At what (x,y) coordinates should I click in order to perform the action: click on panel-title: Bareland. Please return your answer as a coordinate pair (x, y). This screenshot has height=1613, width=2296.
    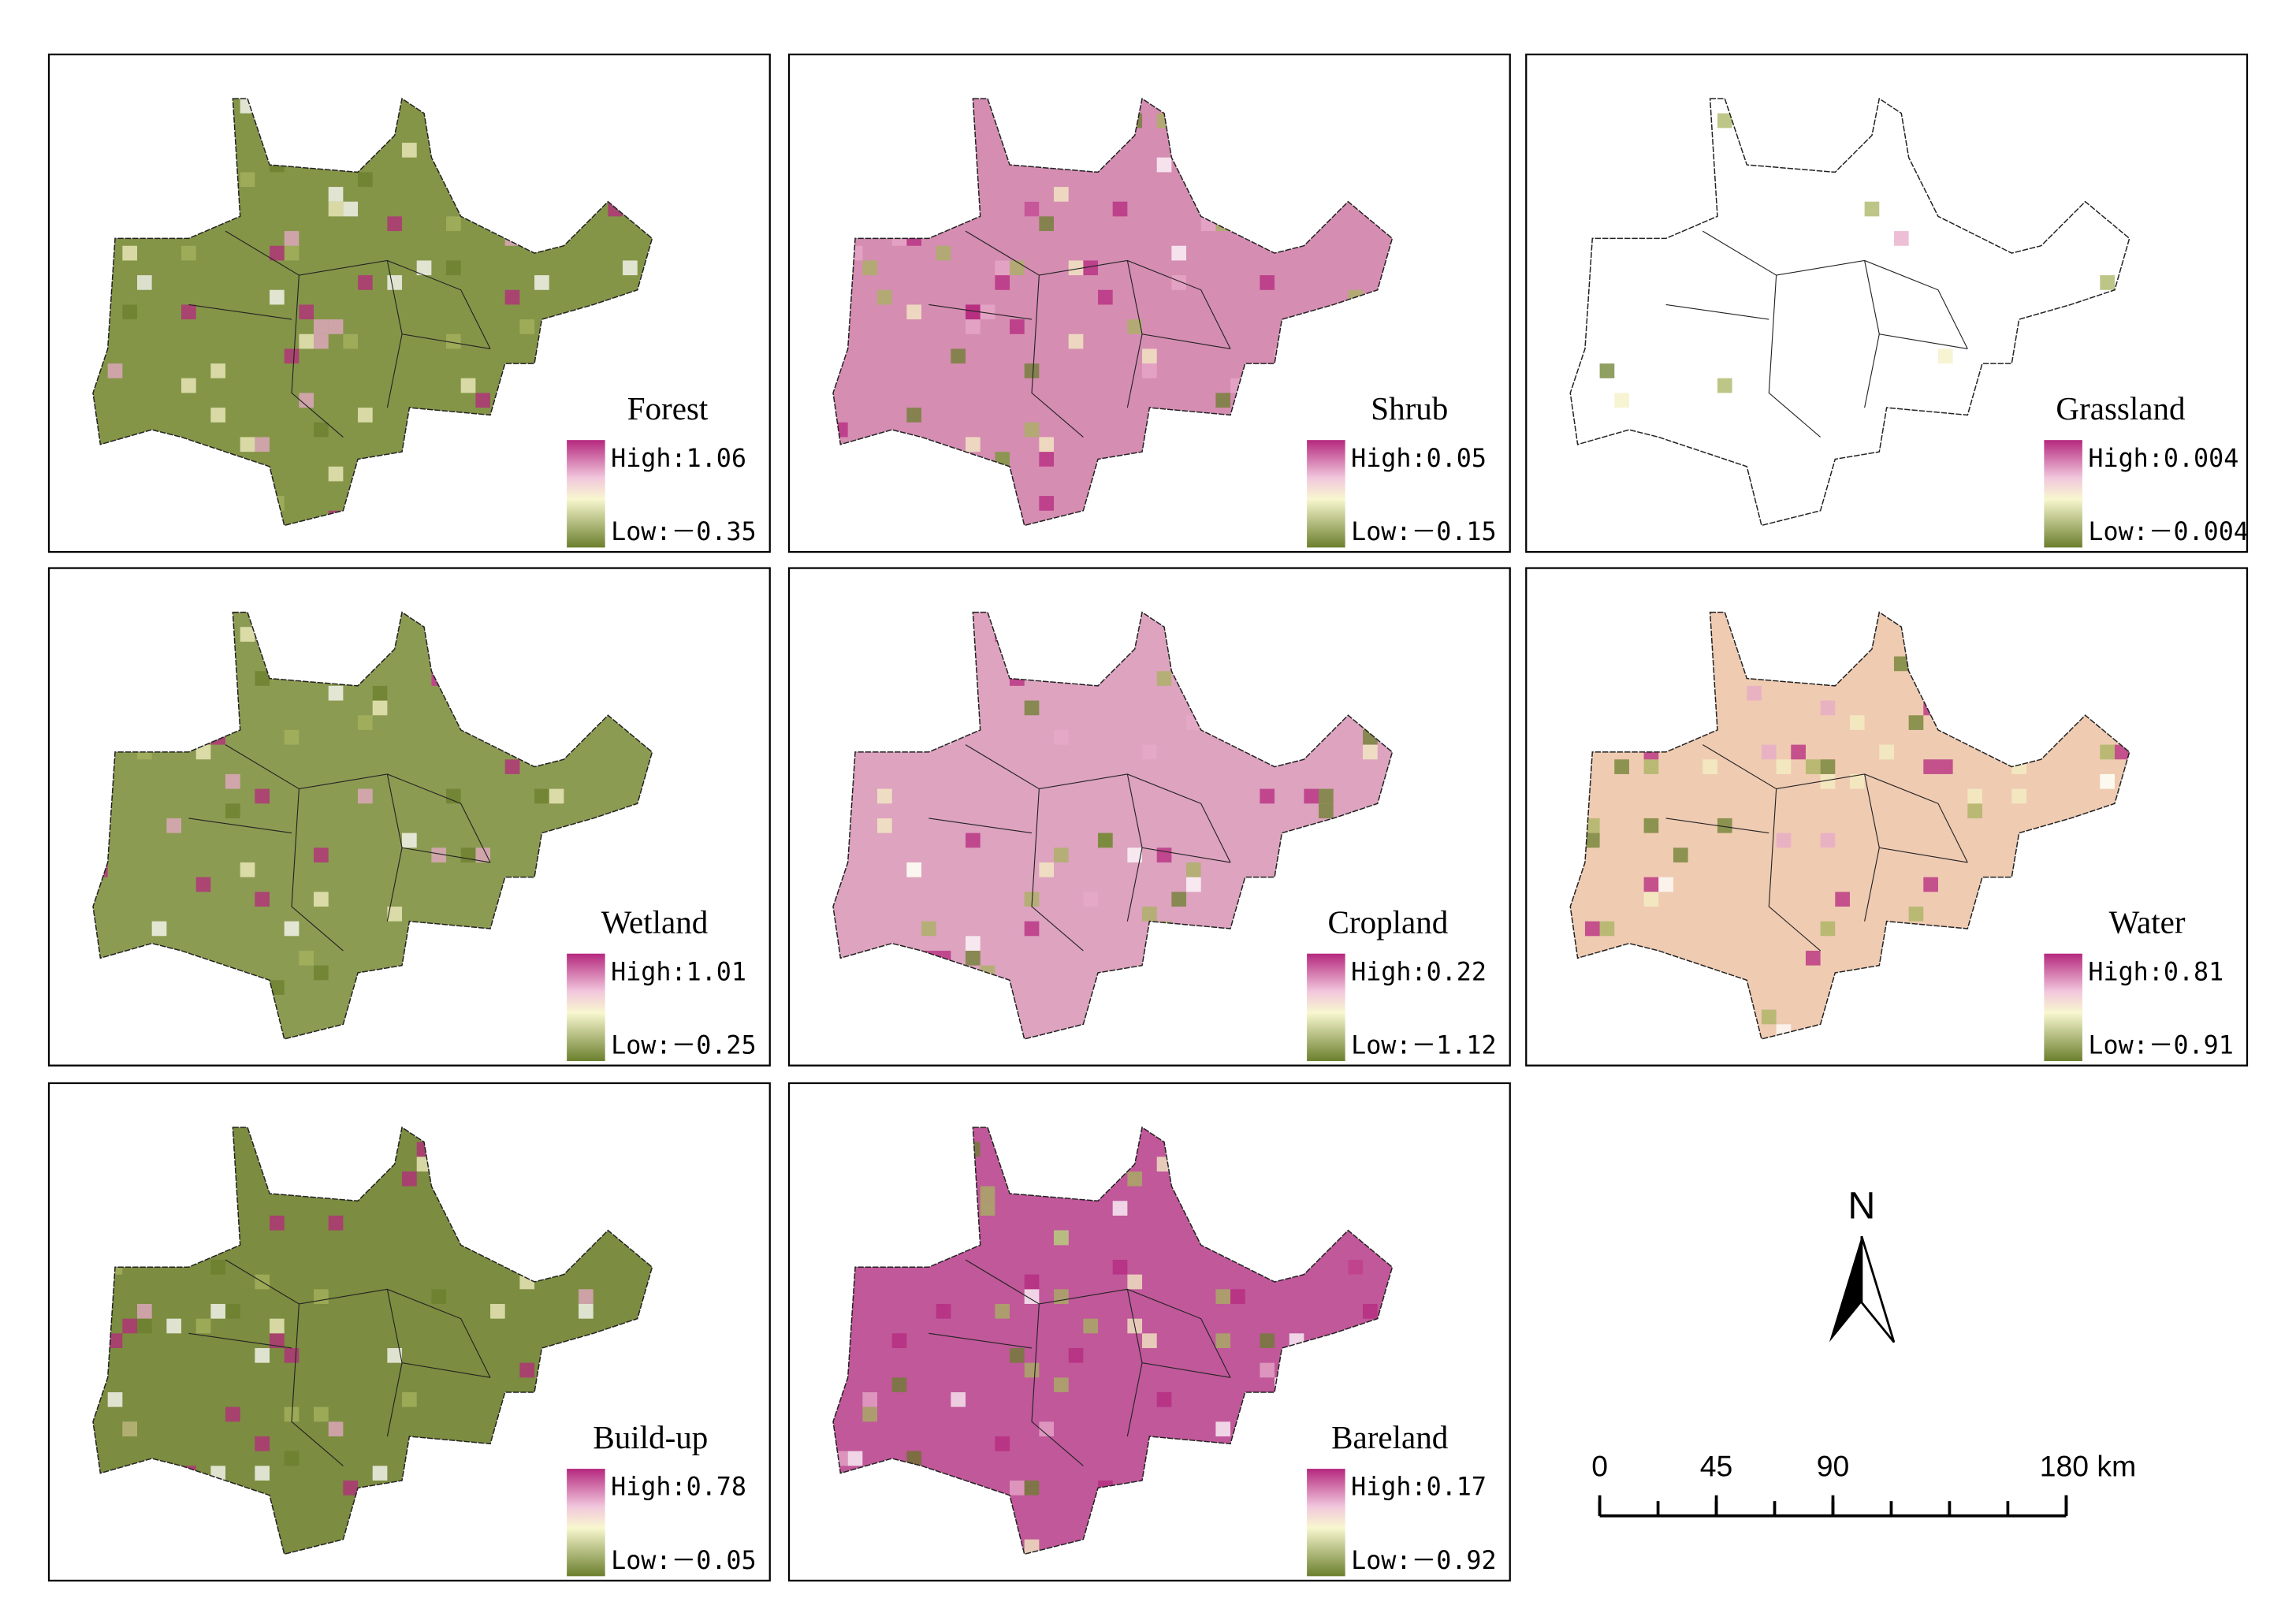
    Looking at the image, I should click on (1390, 1437).